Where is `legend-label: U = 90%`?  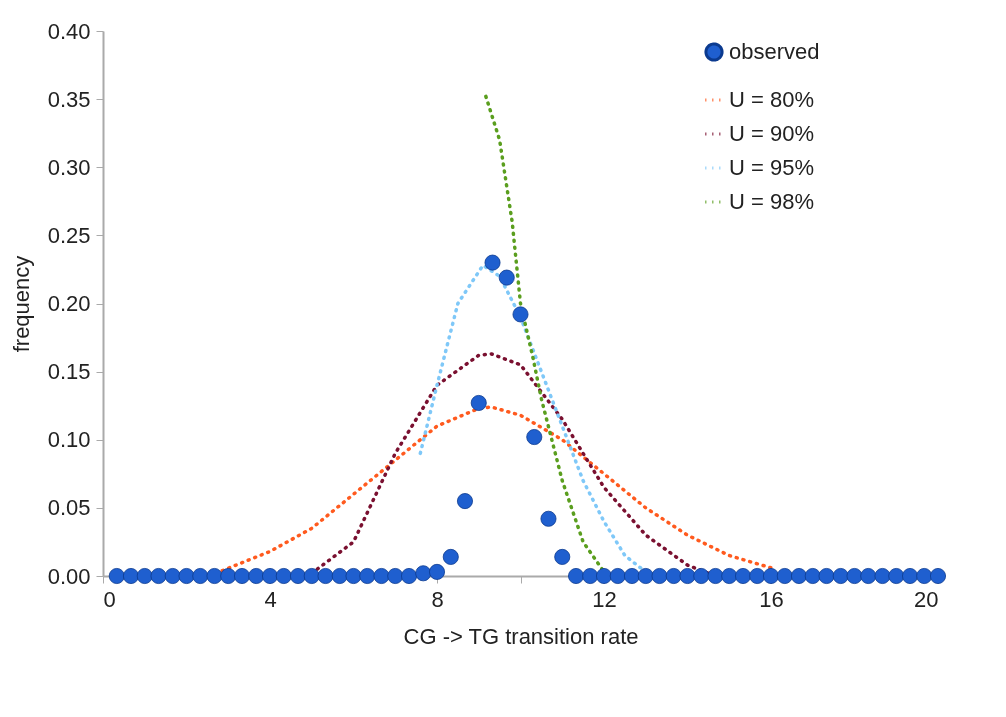 legend-label: U = 90% is located at coordinates (771, 133).